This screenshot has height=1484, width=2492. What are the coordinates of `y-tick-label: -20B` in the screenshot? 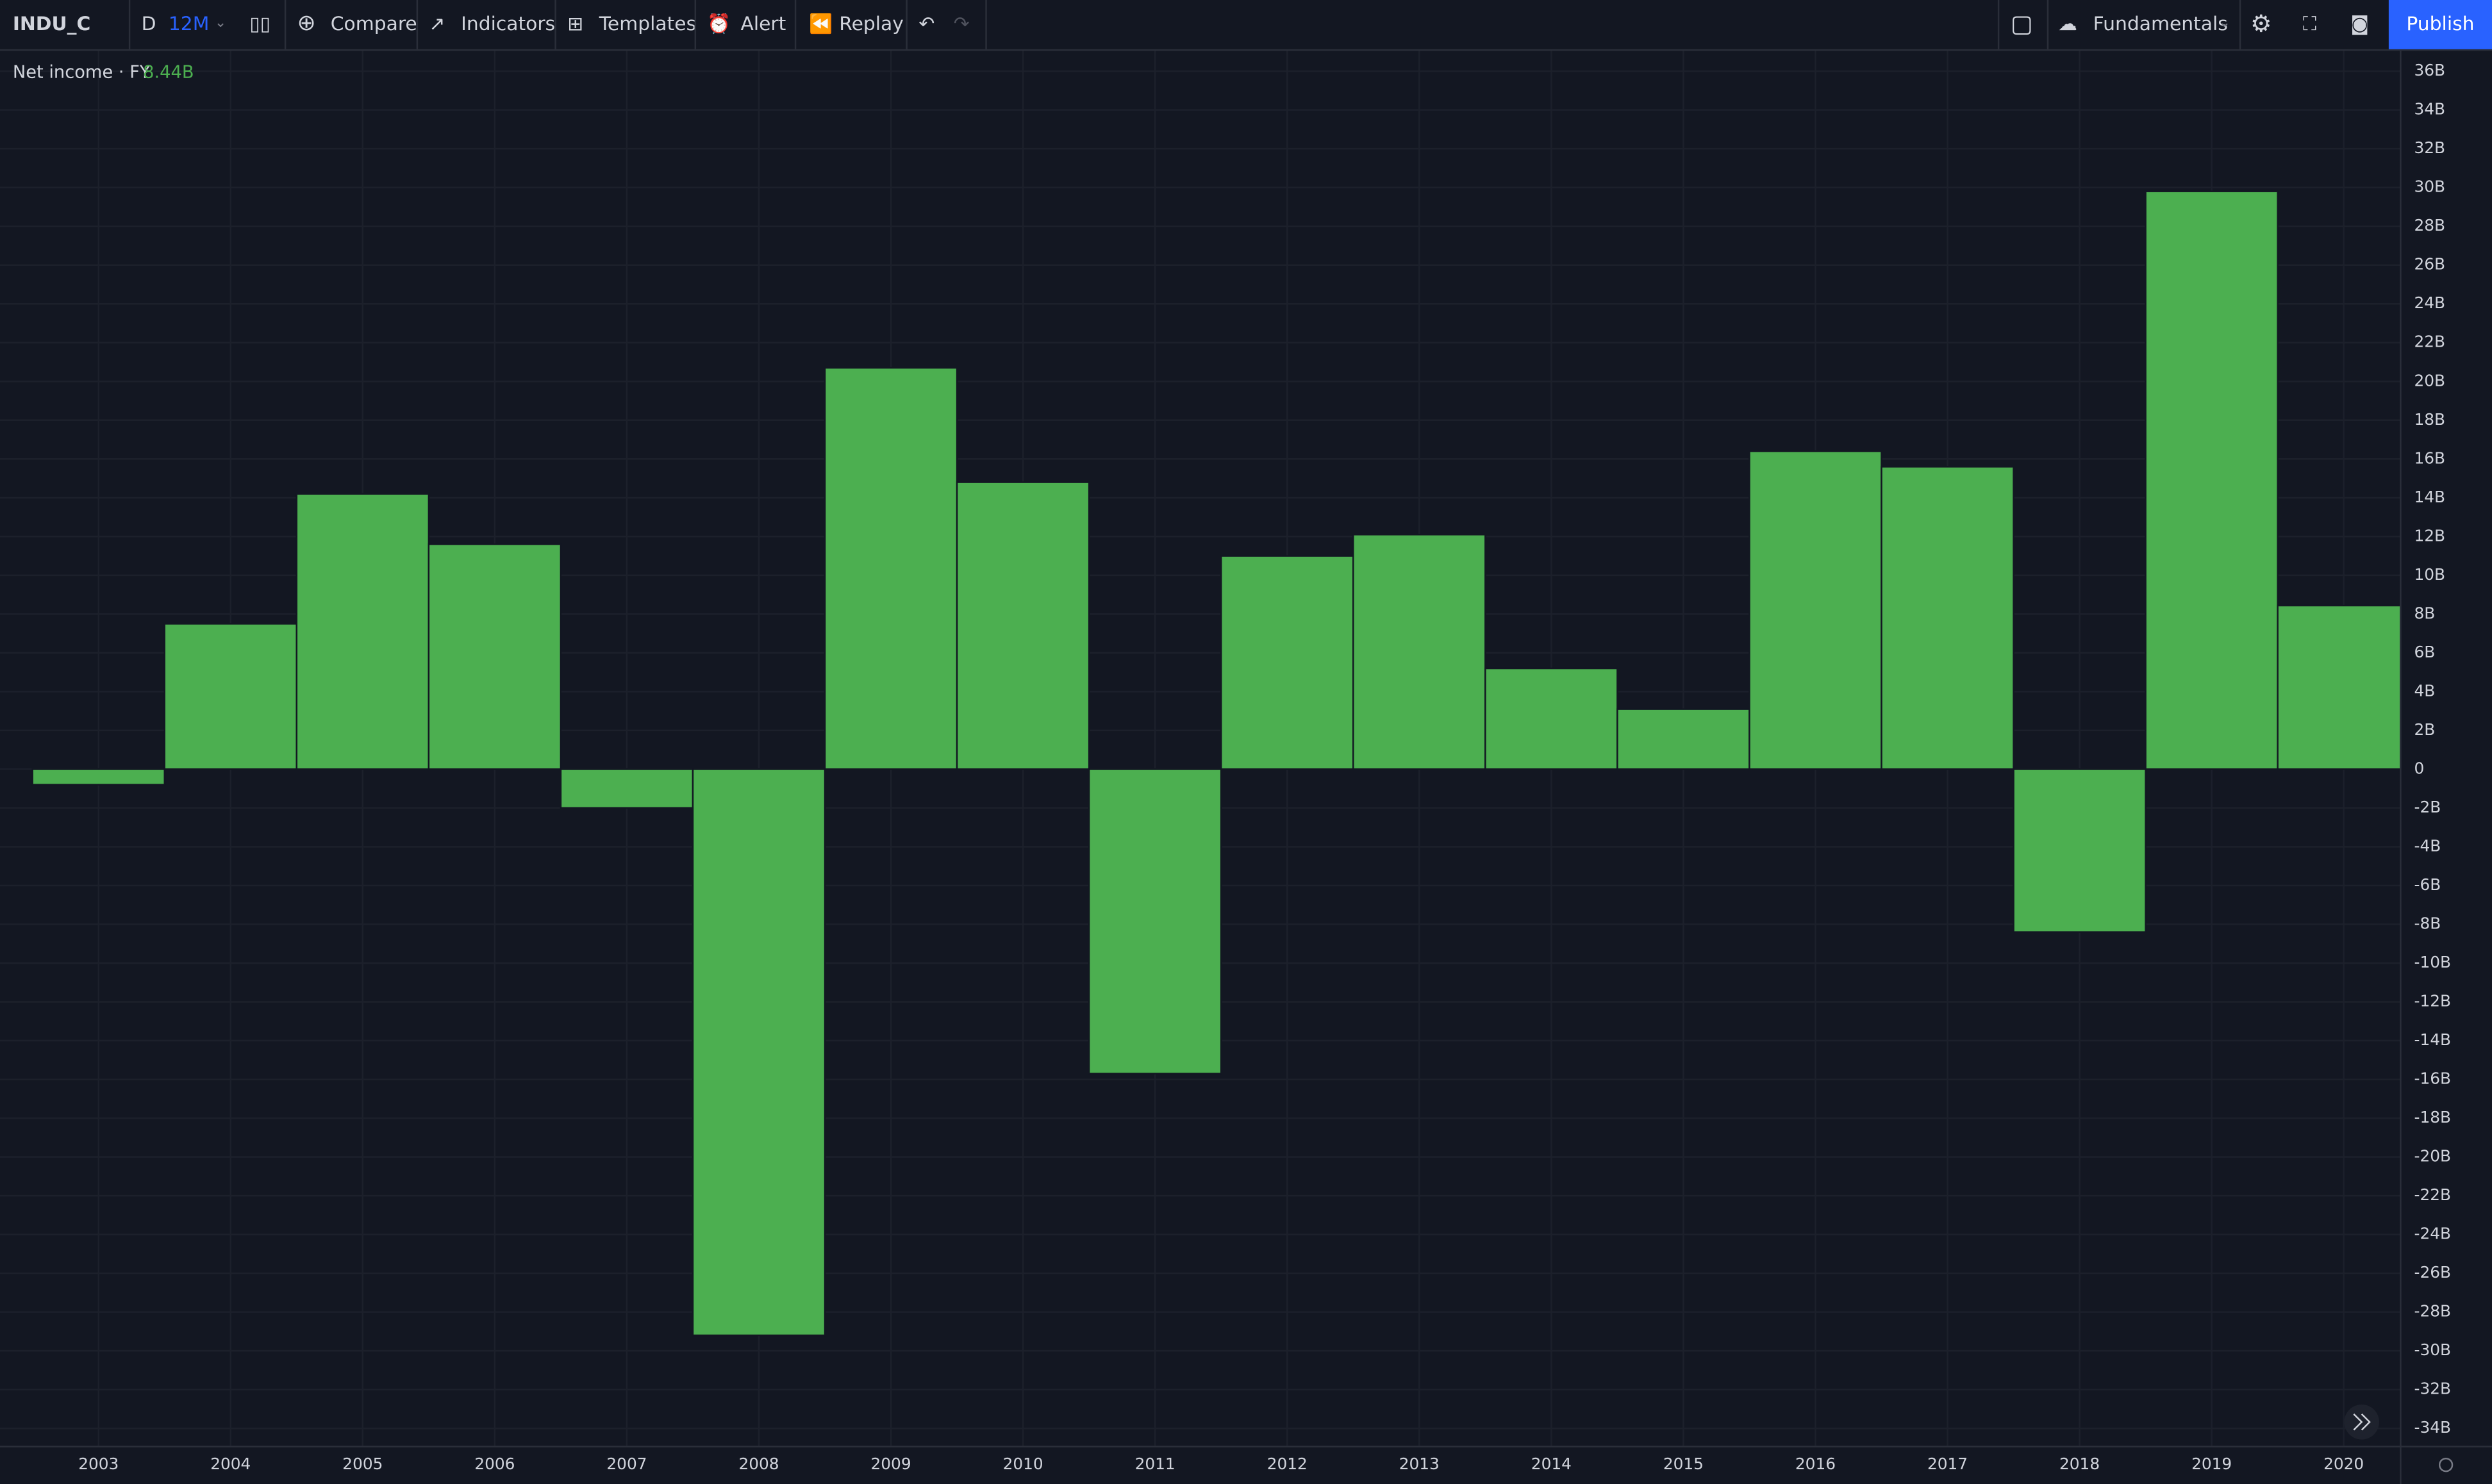 It's located at (2432, 1156).